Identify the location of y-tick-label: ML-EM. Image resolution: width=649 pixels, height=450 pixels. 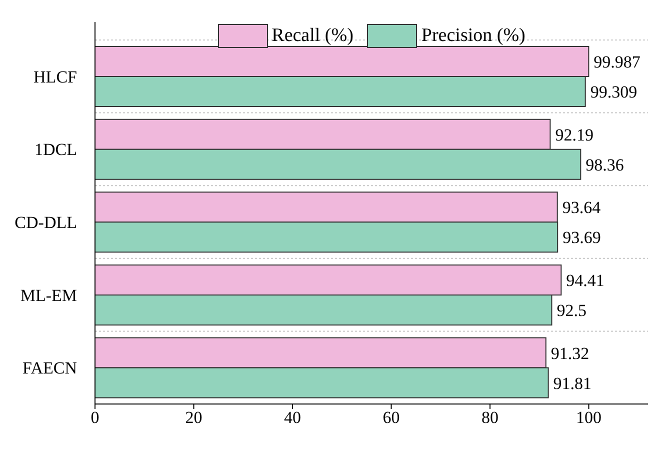
(48, 295).